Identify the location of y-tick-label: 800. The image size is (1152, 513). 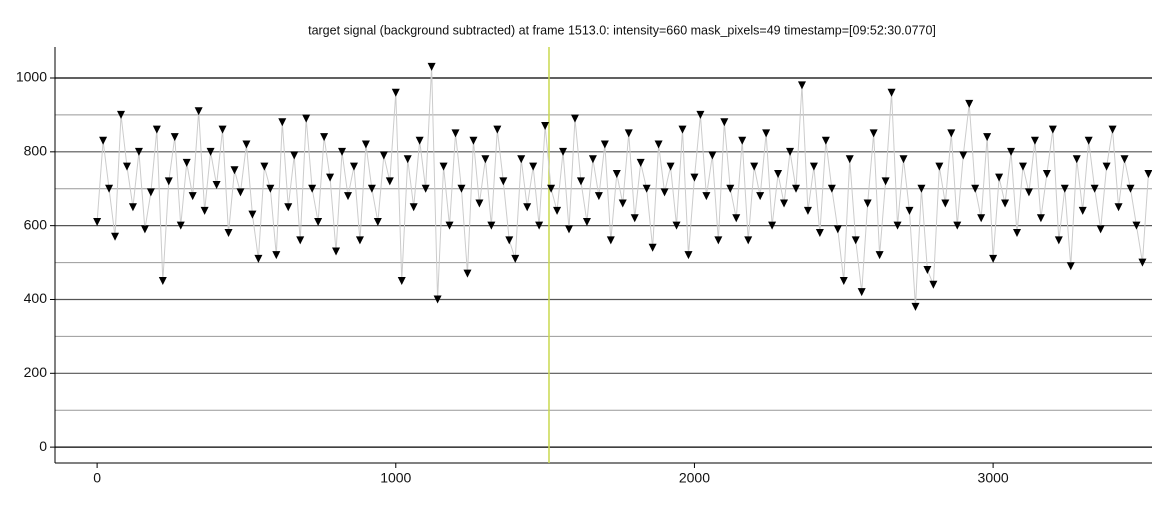
(36, 151).